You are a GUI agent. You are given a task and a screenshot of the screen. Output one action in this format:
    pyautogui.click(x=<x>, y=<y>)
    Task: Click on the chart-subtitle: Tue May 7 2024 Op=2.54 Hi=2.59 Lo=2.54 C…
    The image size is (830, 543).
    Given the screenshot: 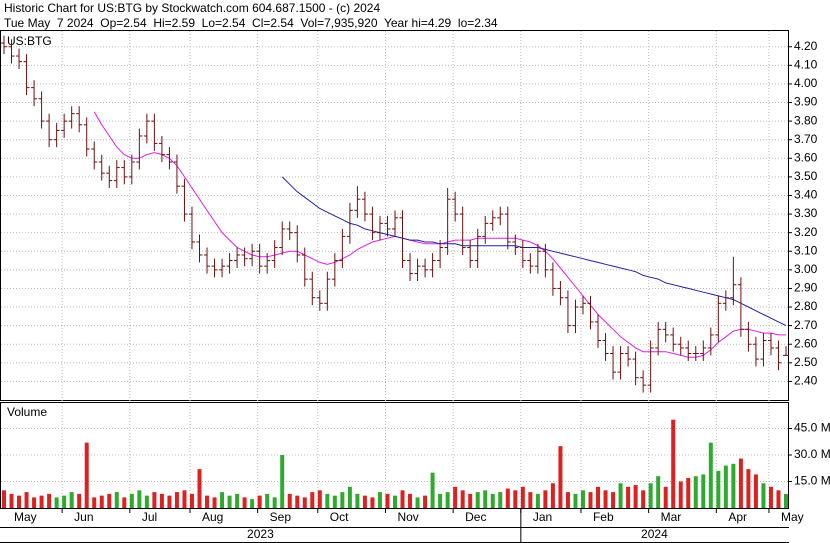 What is the action you would take?
    pyautogui.click(x=251, y=23)
    